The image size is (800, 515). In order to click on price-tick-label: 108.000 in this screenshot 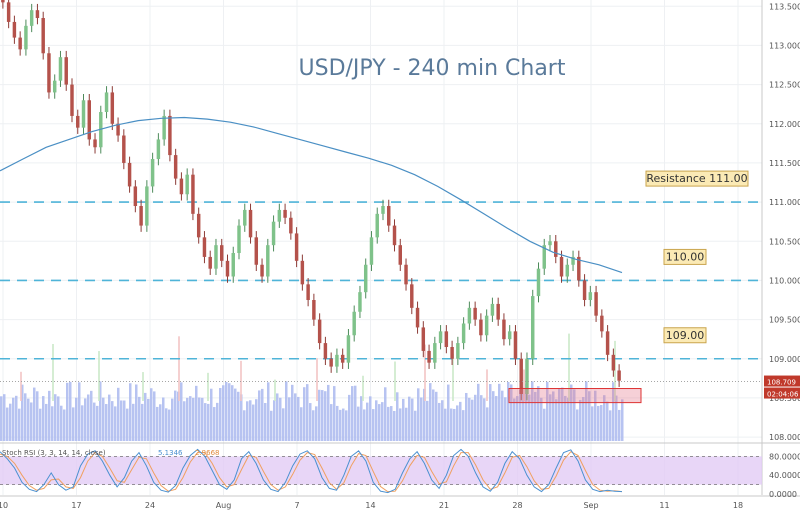, I will do `click(784, 437)`.